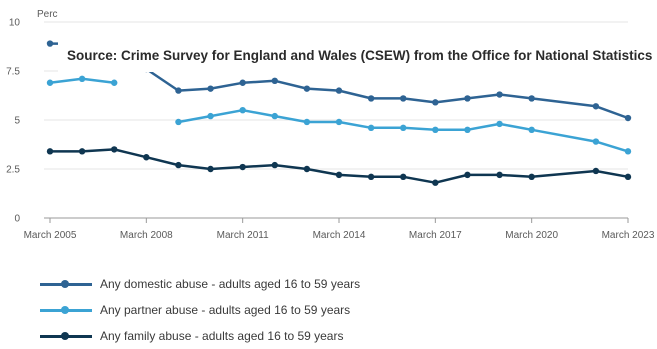 Image resolution: width=657 pixels, height=349 pixels. What do you see at coordinates (17, 219) in the screenshot?
I see `y-tick-label: 0` at bounding box center [17, 219].